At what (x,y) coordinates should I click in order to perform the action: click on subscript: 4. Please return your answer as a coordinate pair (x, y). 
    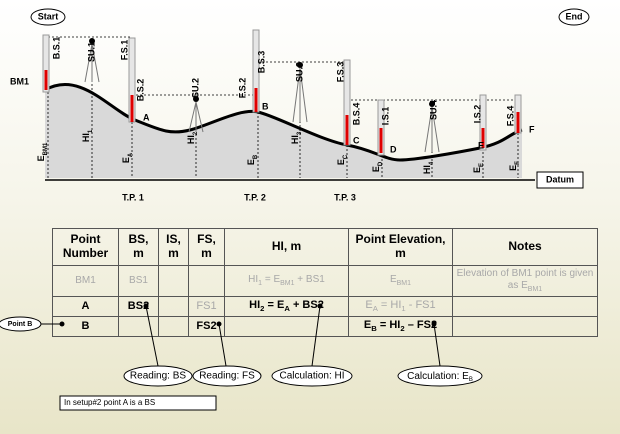
    Looking at the image, I should click on (432, 163).